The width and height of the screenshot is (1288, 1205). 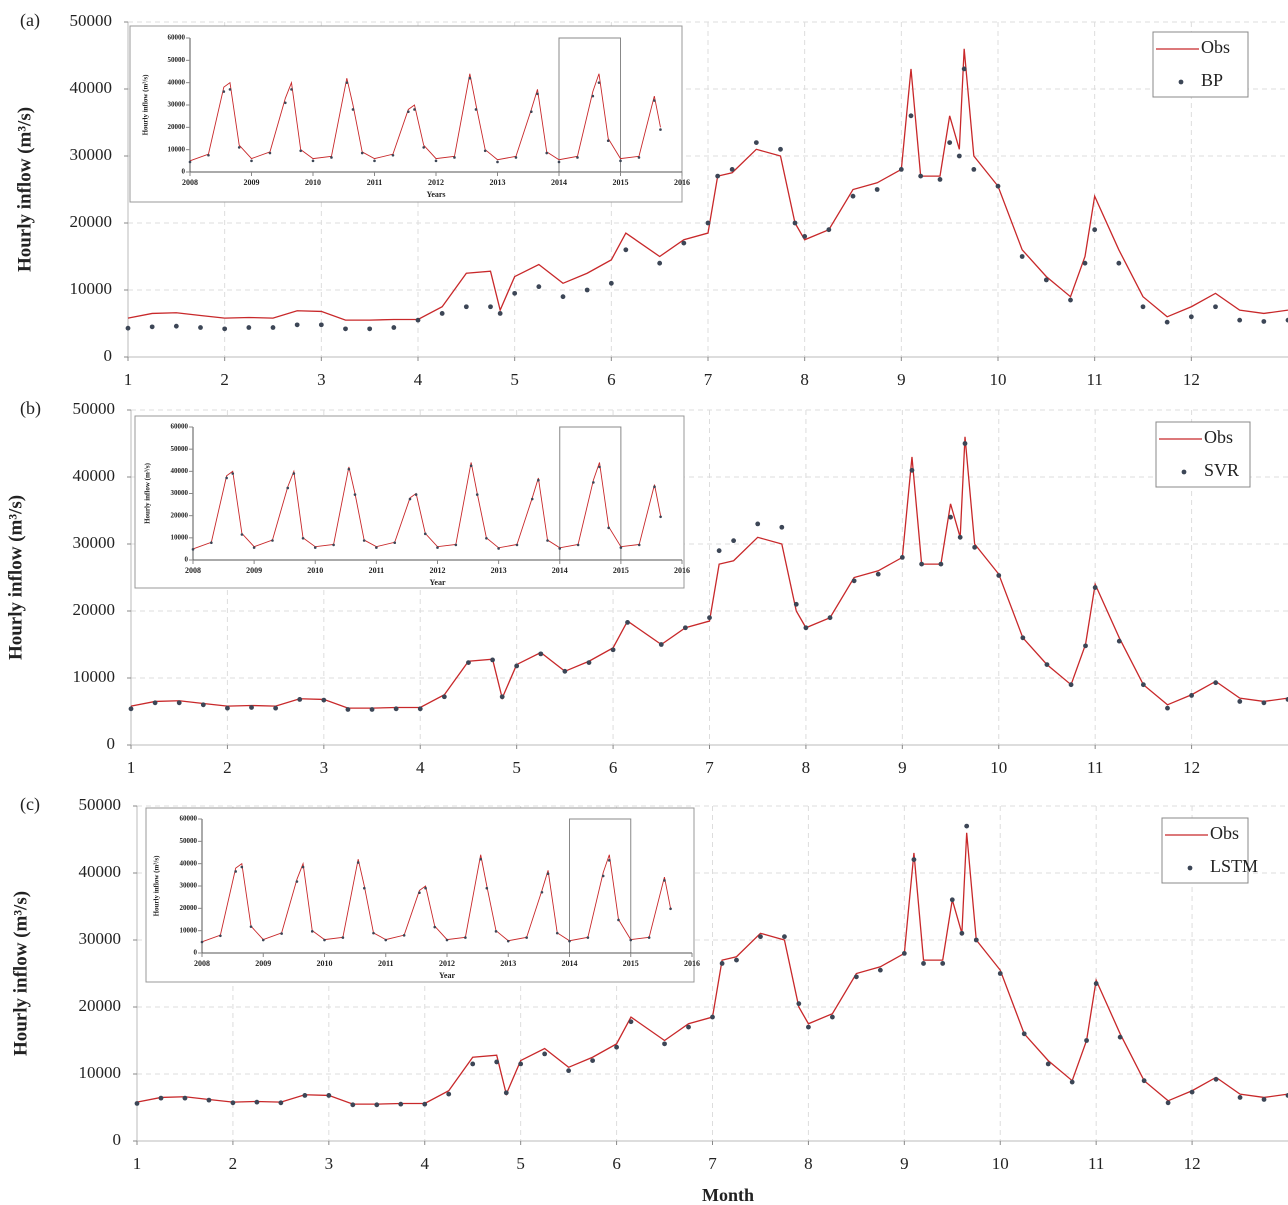 What do you see at coordinates (187, 560) in the screenshot?
I see `y-tick-label: 0` at bounding box center [187, 560].